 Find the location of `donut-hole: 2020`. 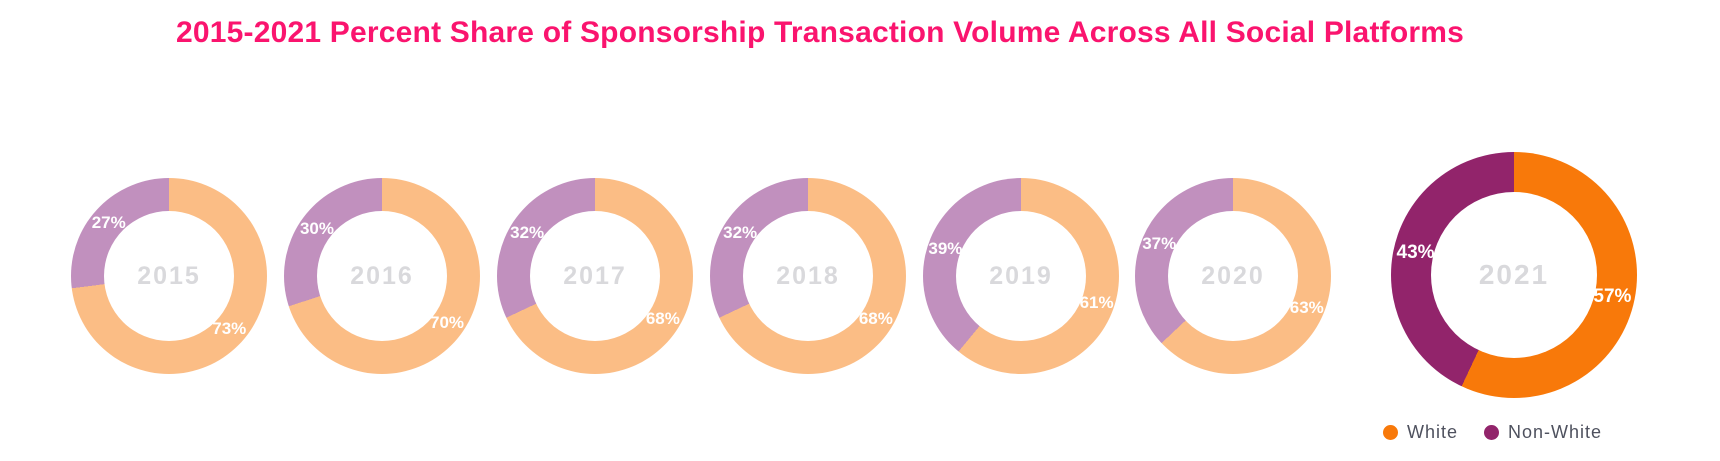

donut-hole: 2020 is located at coordinates (1233, 276).